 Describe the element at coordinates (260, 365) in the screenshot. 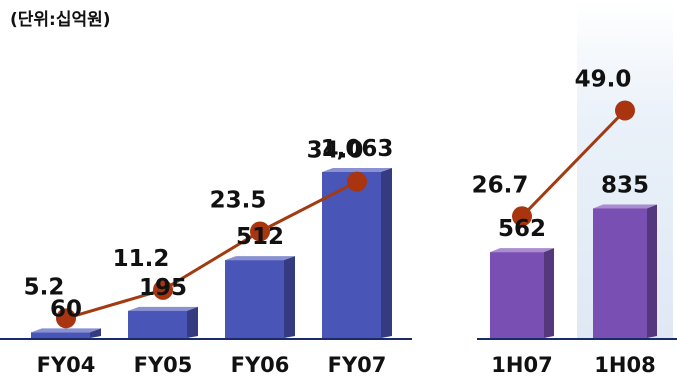

I see `category-tick-label: FY06` at that location.